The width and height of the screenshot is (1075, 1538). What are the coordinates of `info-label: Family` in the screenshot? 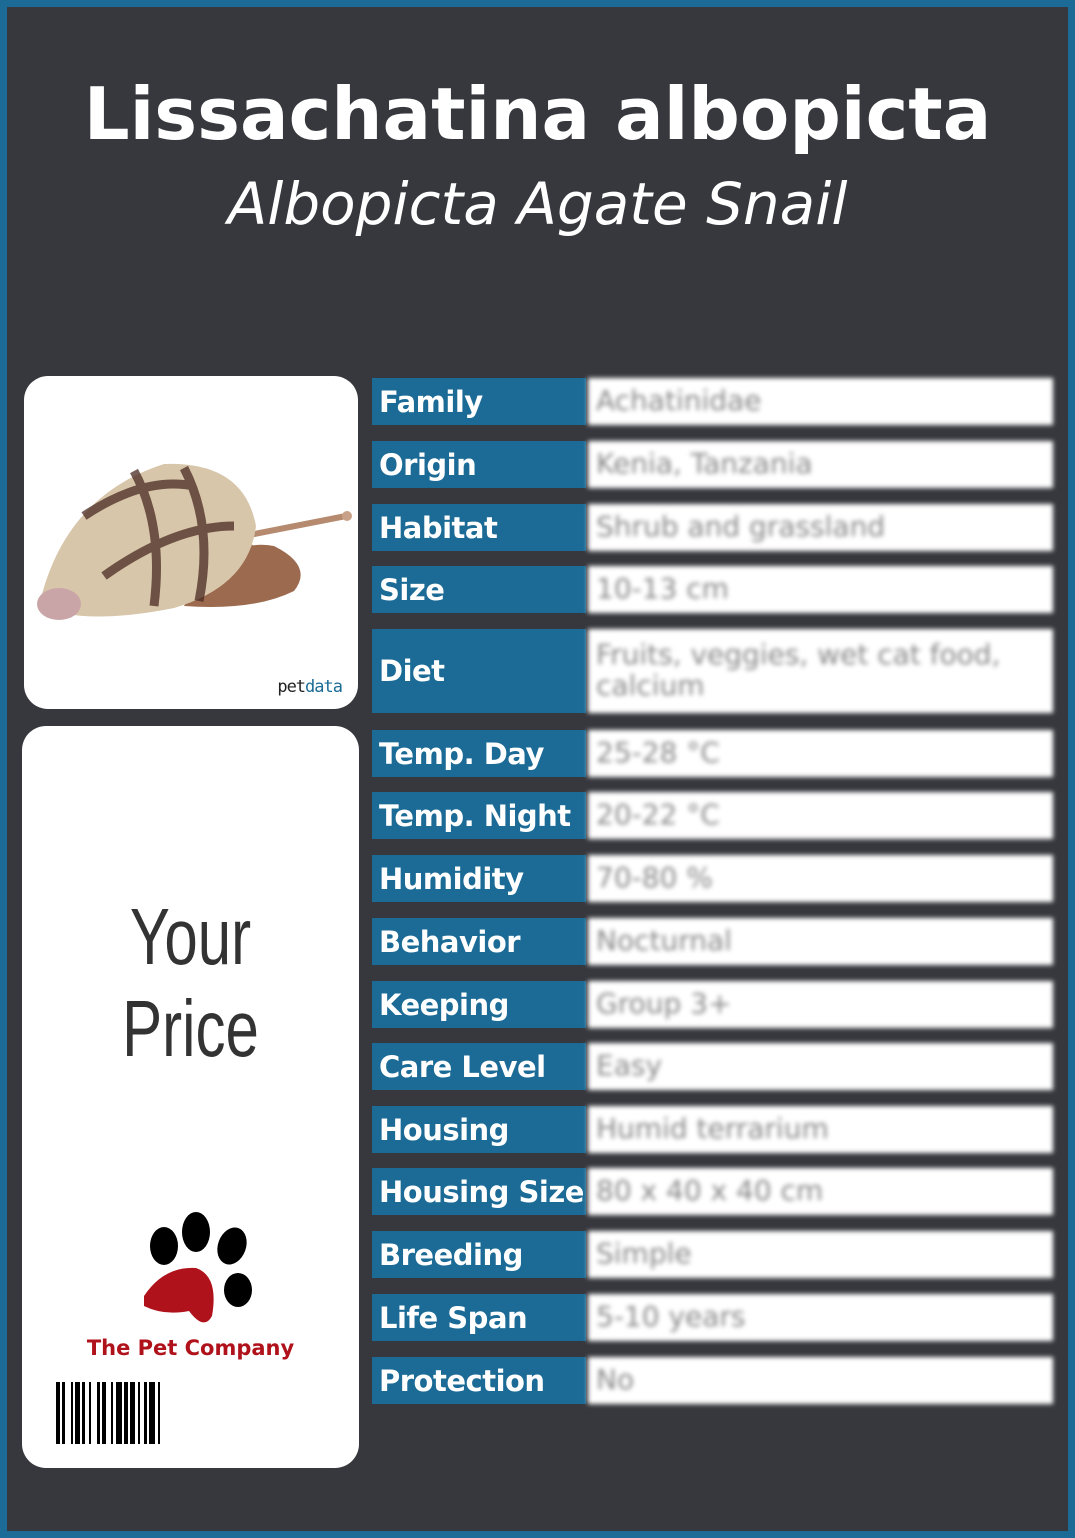 It's located at (479, 401).